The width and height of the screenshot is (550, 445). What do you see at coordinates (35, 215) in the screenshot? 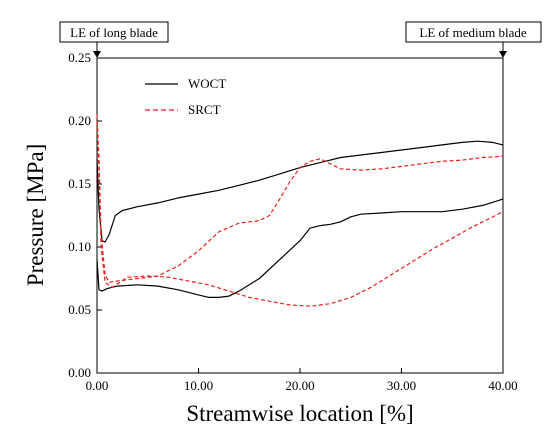
I see `y-axis-title: Pressure [MPa]` at bounding box center [35, 215].